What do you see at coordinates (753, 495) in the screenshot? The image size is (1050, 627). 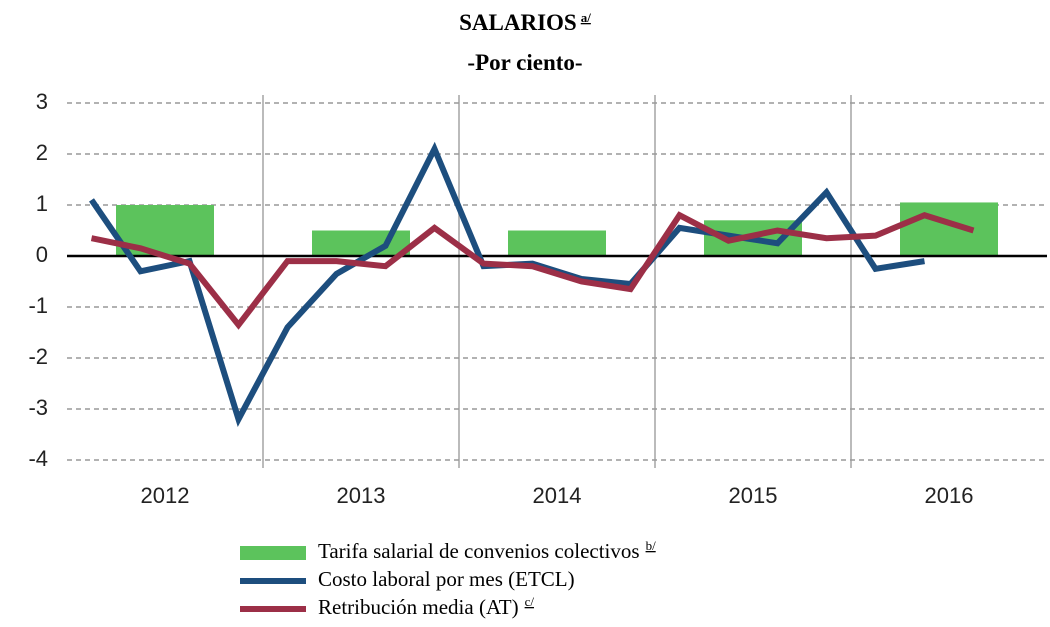 I see `x-tick-label: 2015` at bounding box center [753, 495].